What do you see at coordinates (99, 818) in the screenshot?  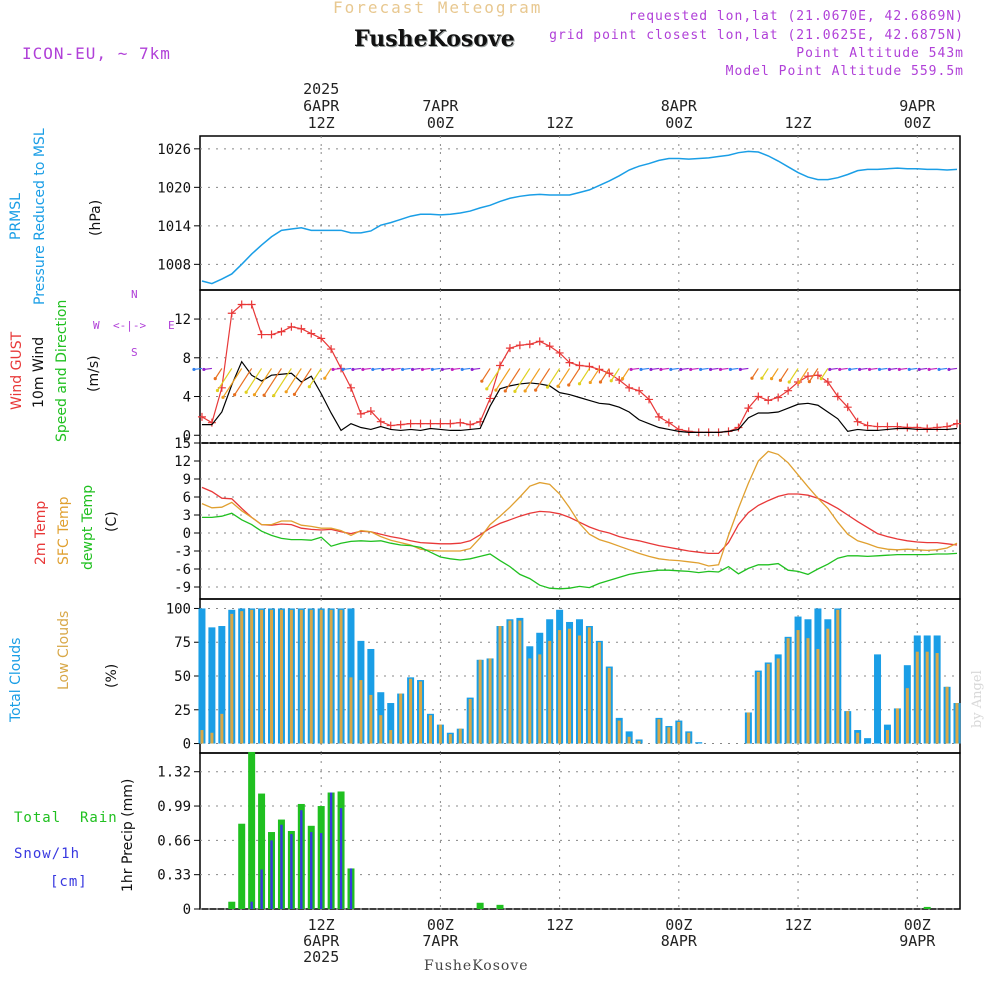 I see `rain-label: Rain` at bounding box center [99, 818].